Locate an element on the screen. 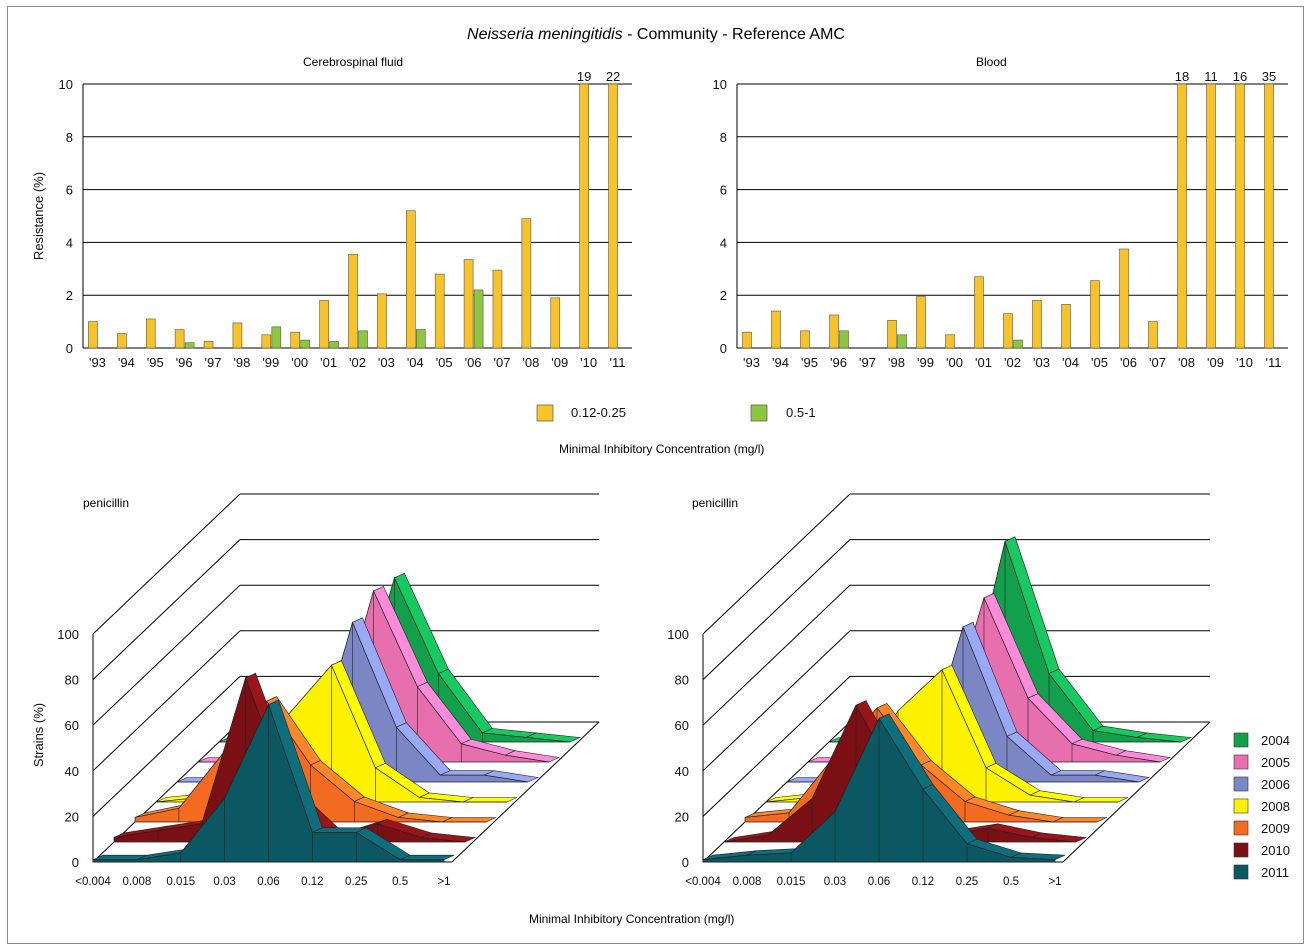  blood-overflow-label: 35 is located at coordinates (1269, 76).